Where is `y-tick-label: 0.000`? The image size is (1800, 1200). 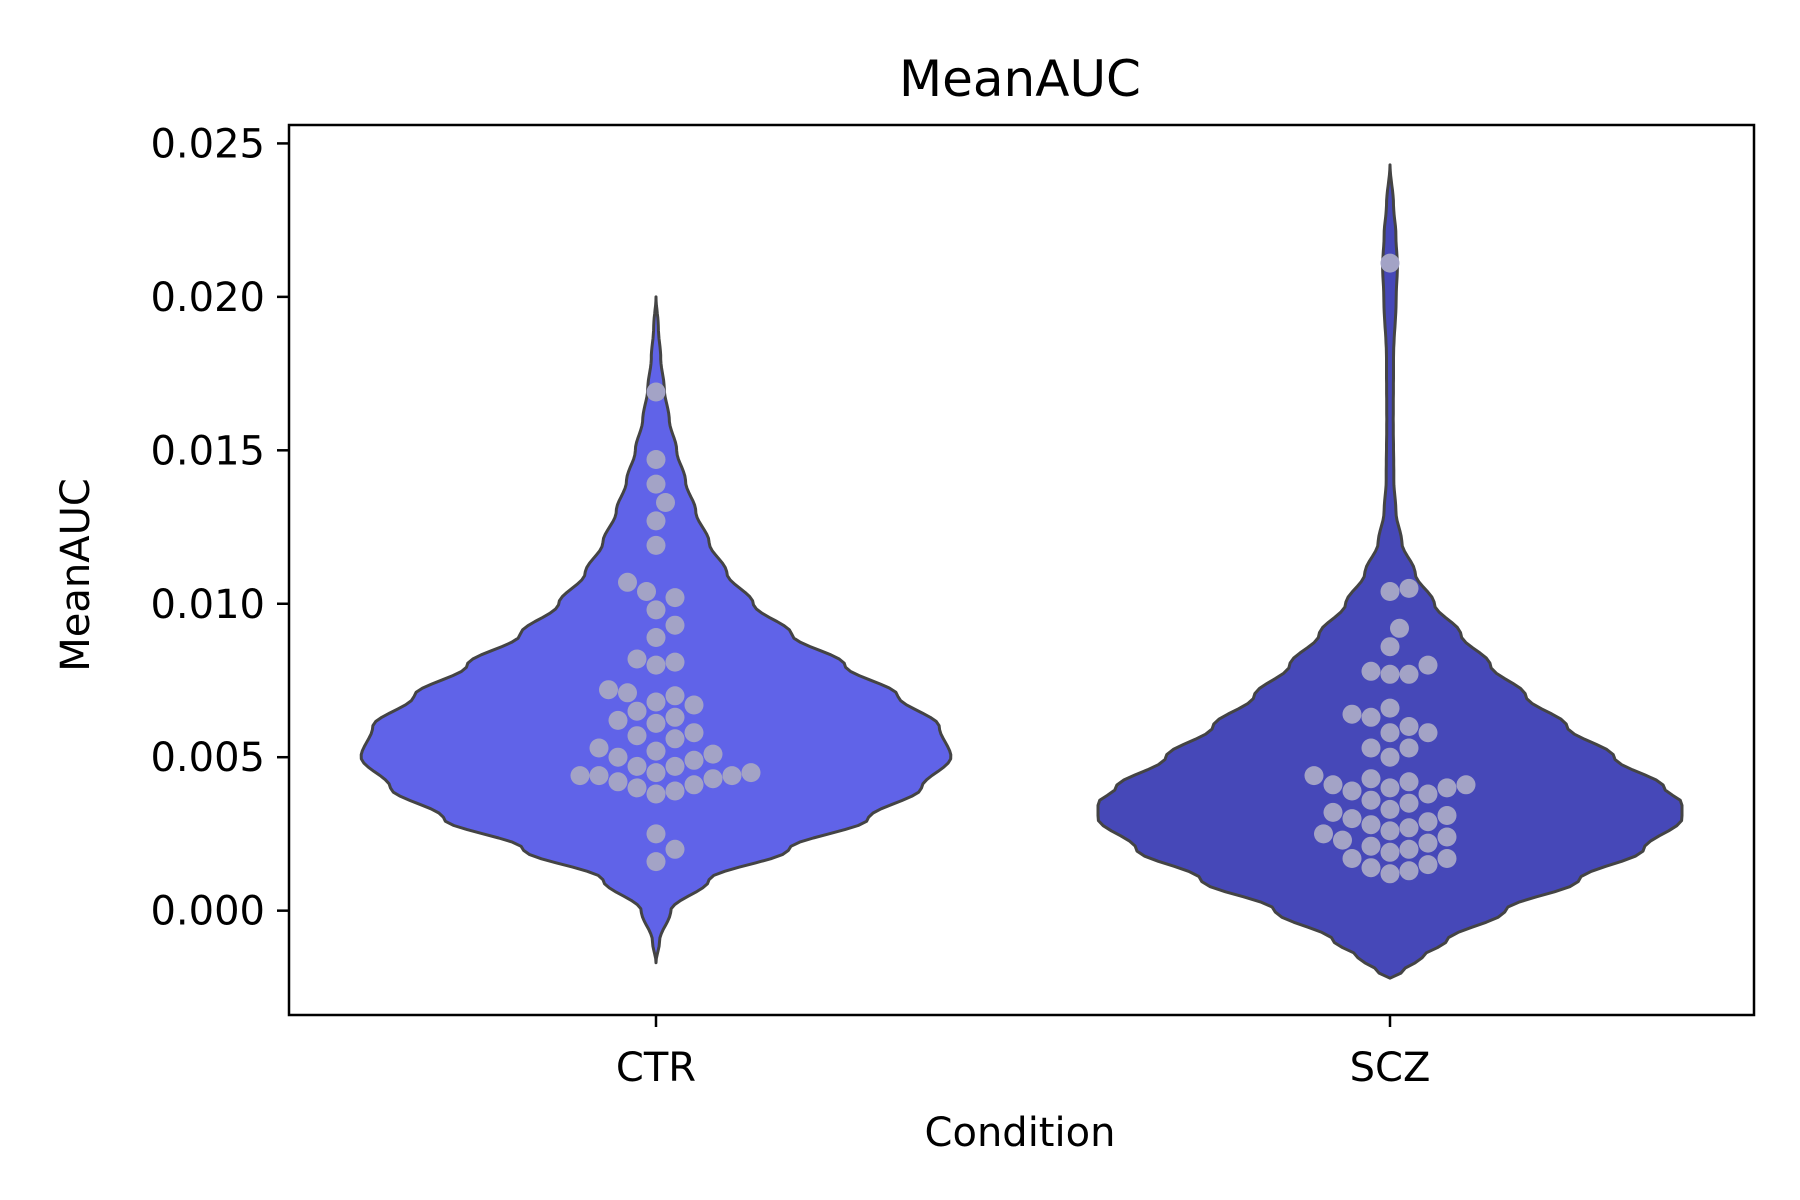 y-tick-label: 0.000 is located at coordinates (207, 912).